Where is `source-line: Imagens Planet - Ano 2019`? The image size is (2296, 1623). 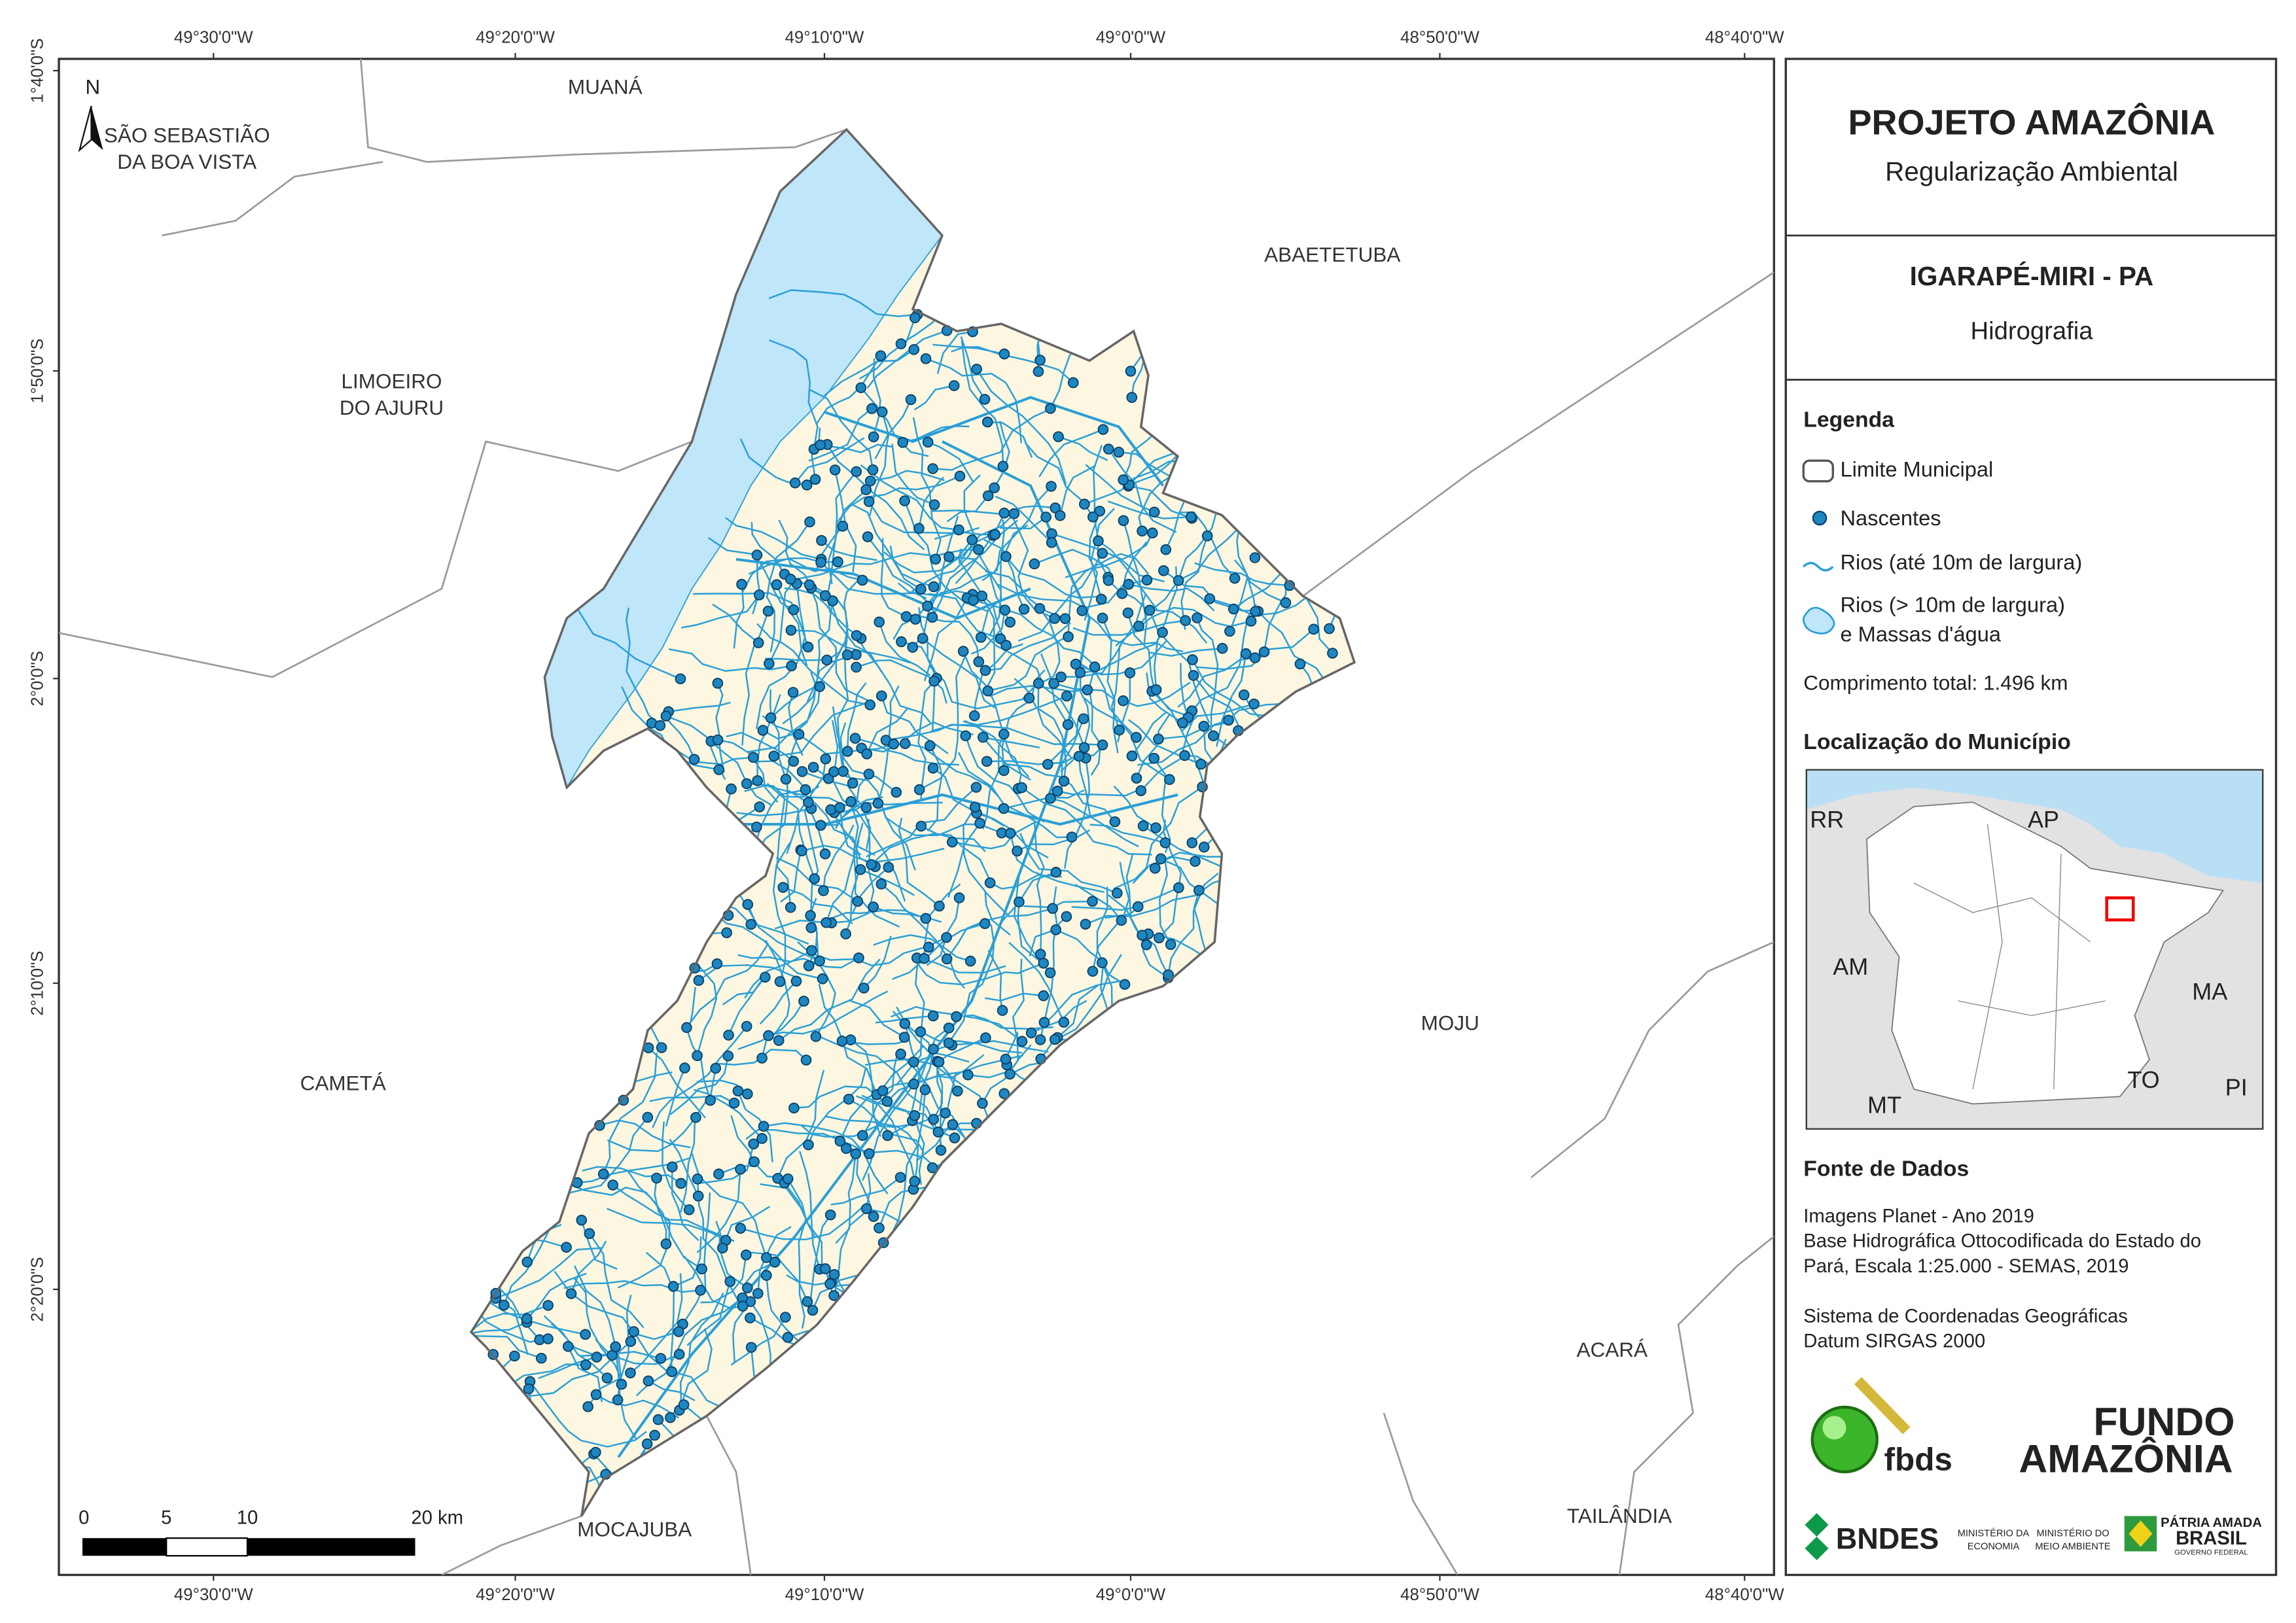 source-line: Imagens Planet - Ano 2019 is located at coordinates (1918, 1216).